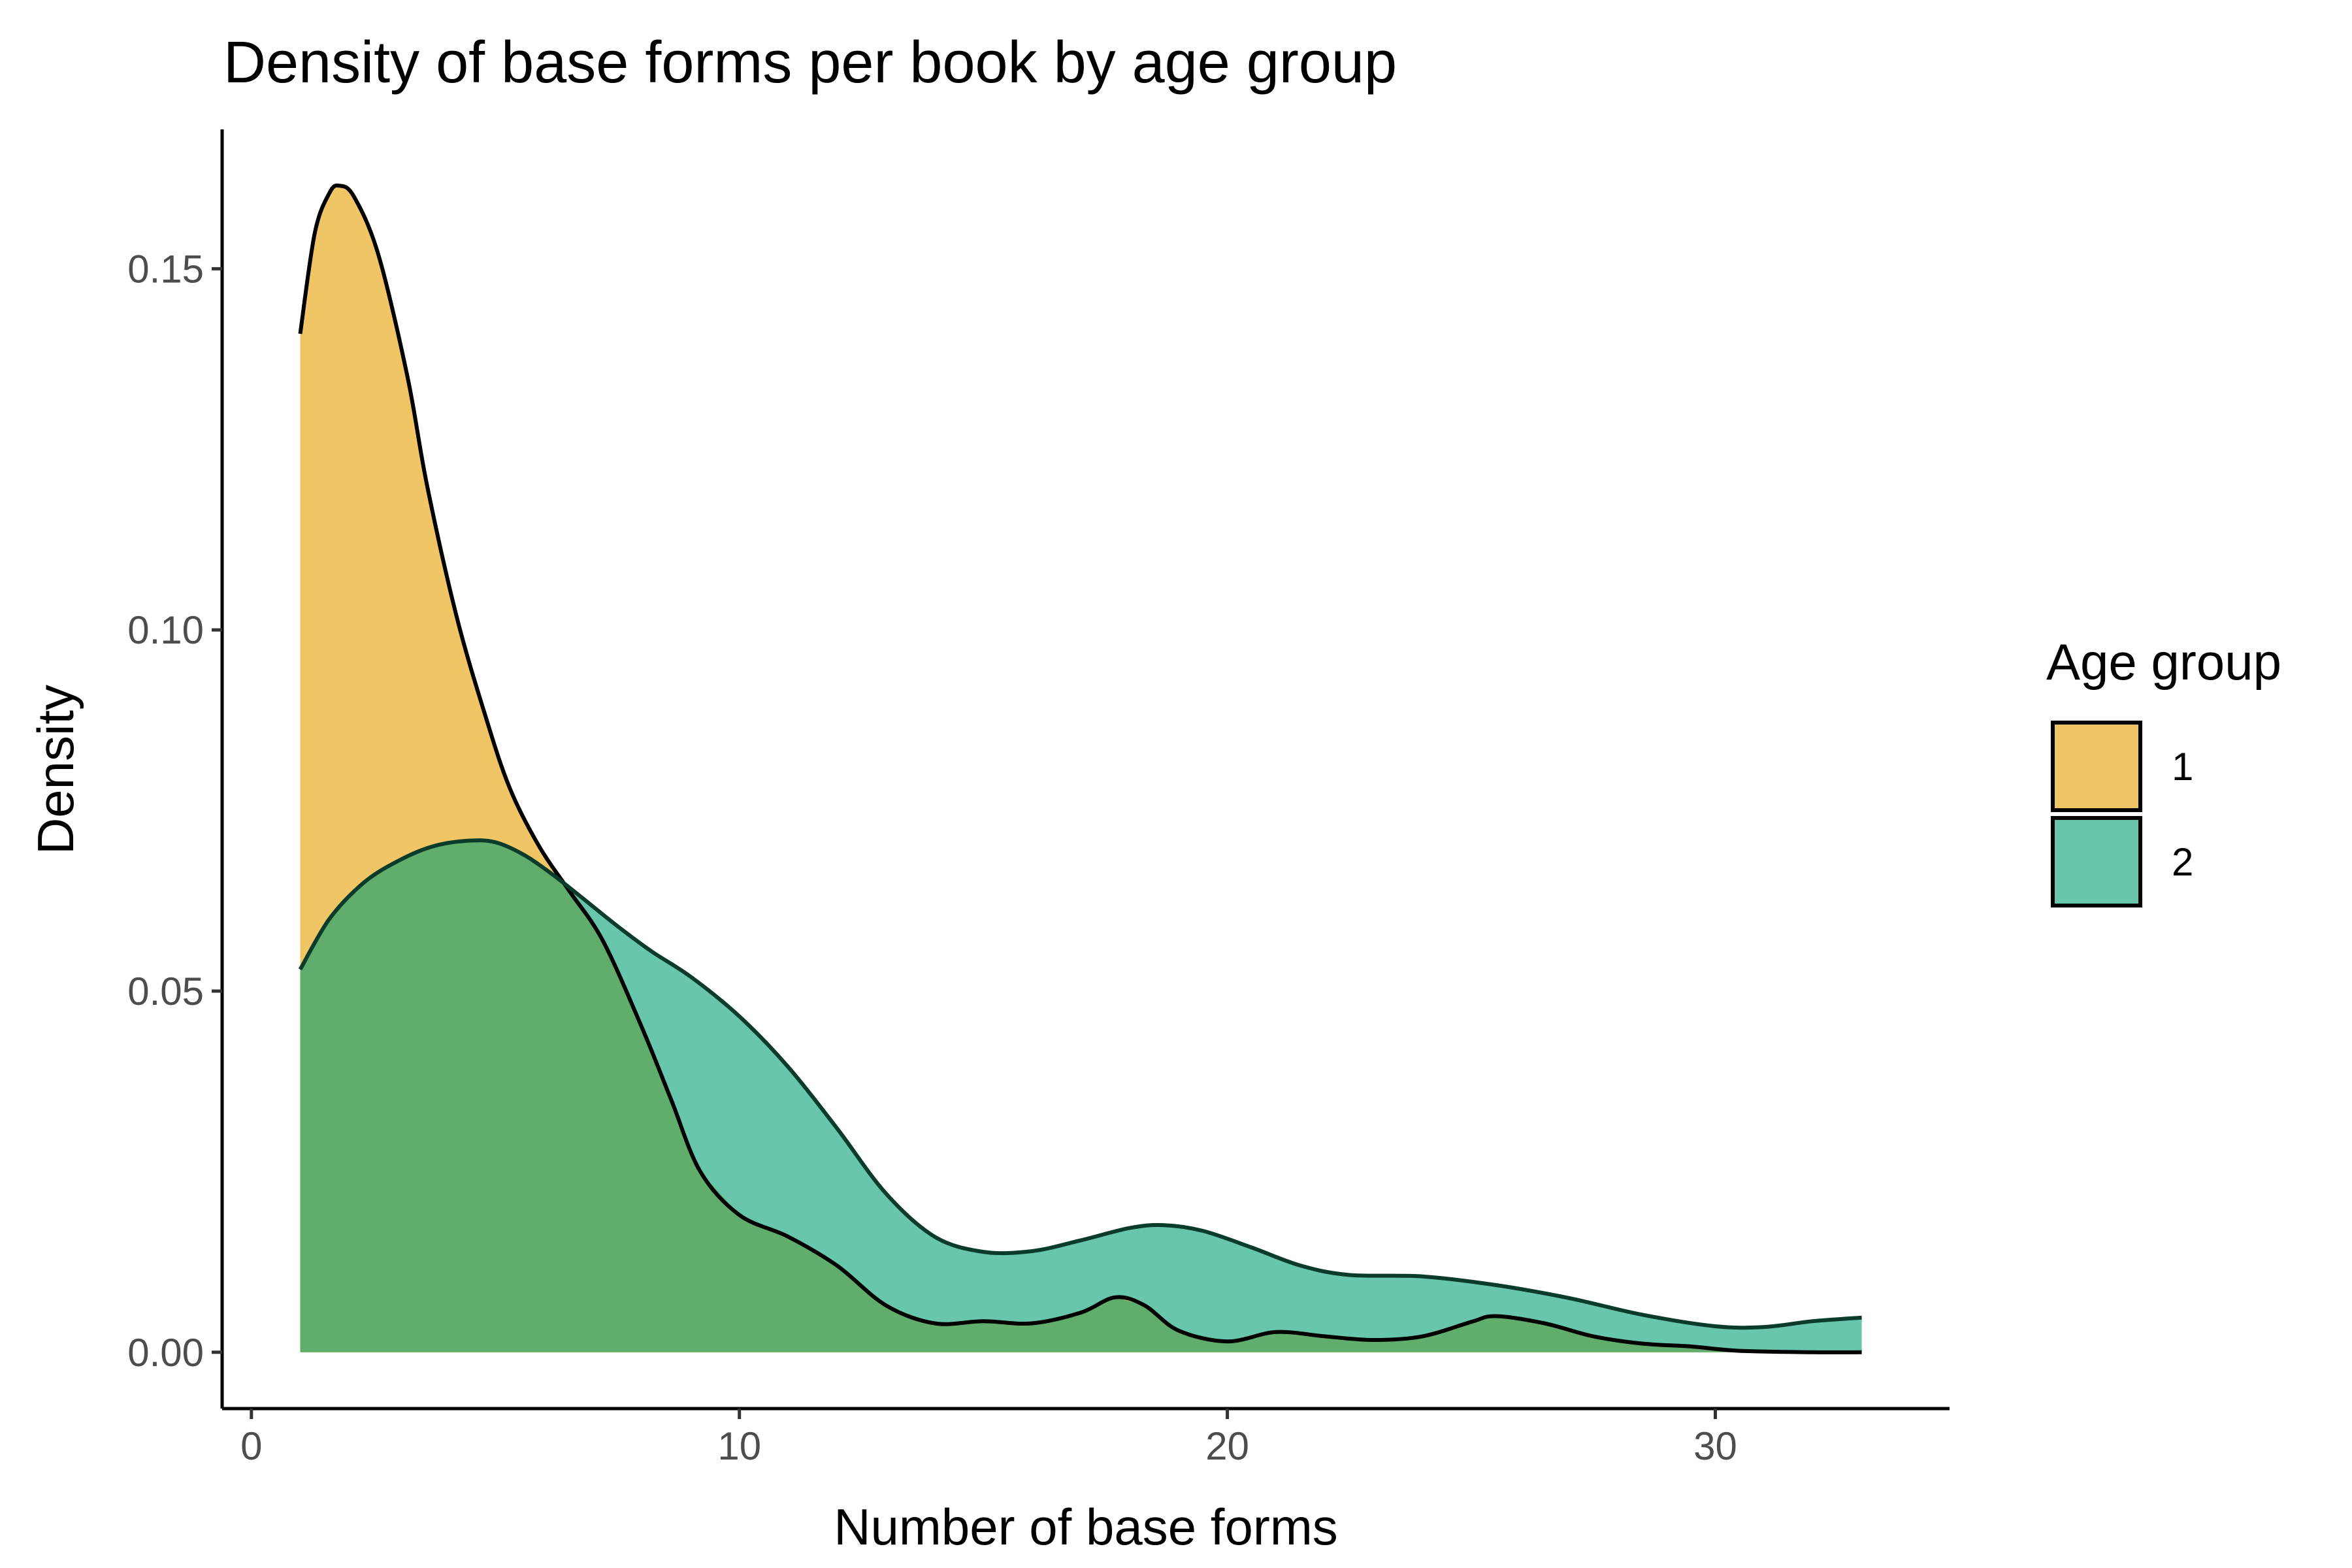 The width and height of the screenshot is (2352, 1568). What do you see at coordinates (165, 269) in the screenshot?
I see `y-tick-label: 0.15` at bounding box center [165, 269].